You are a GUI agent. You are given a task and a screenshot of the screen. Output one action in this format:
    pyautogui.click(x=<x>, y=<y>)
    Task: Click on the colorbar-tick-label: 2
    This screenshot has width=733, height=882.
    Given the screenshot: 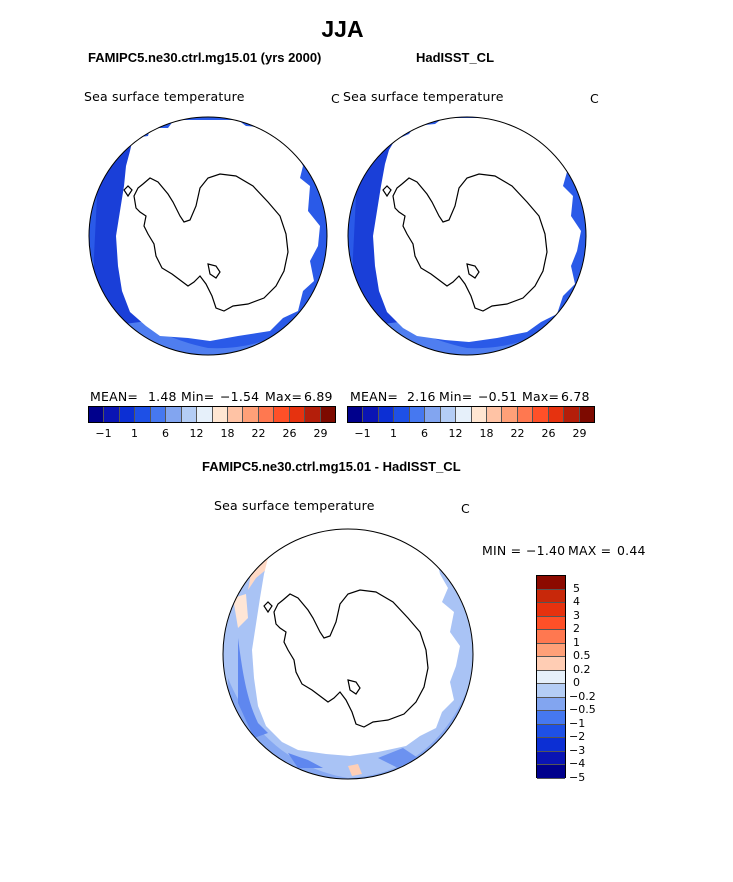 What is the action you would take?
    pyautogui.click(x=576, y=629)
    